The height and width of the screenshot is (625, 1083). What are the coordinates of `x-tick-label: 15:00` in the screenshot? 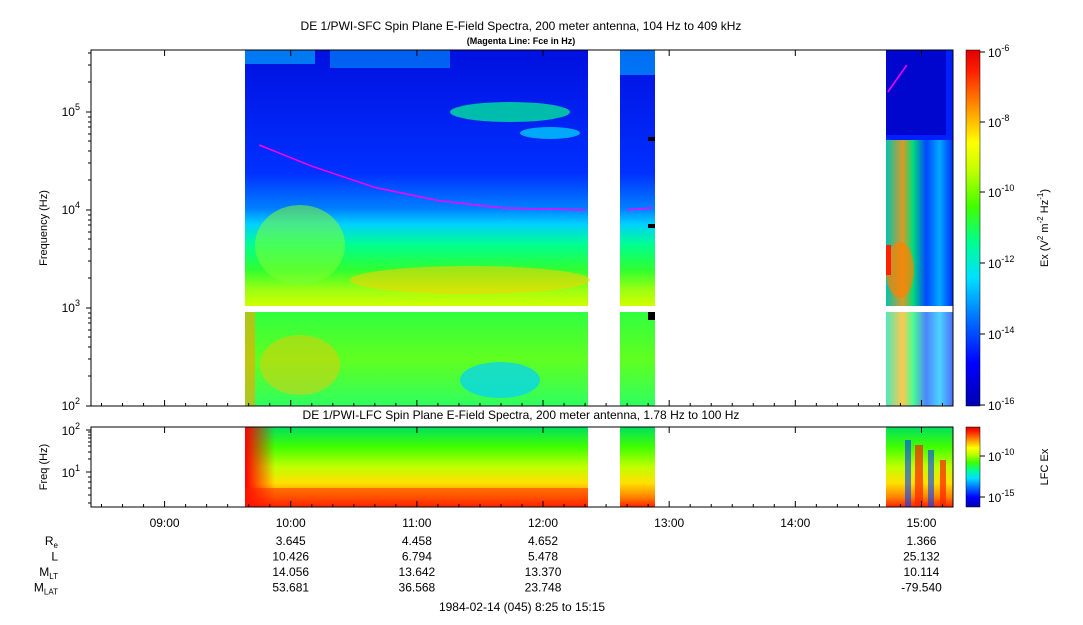 It's located at (921, 523).